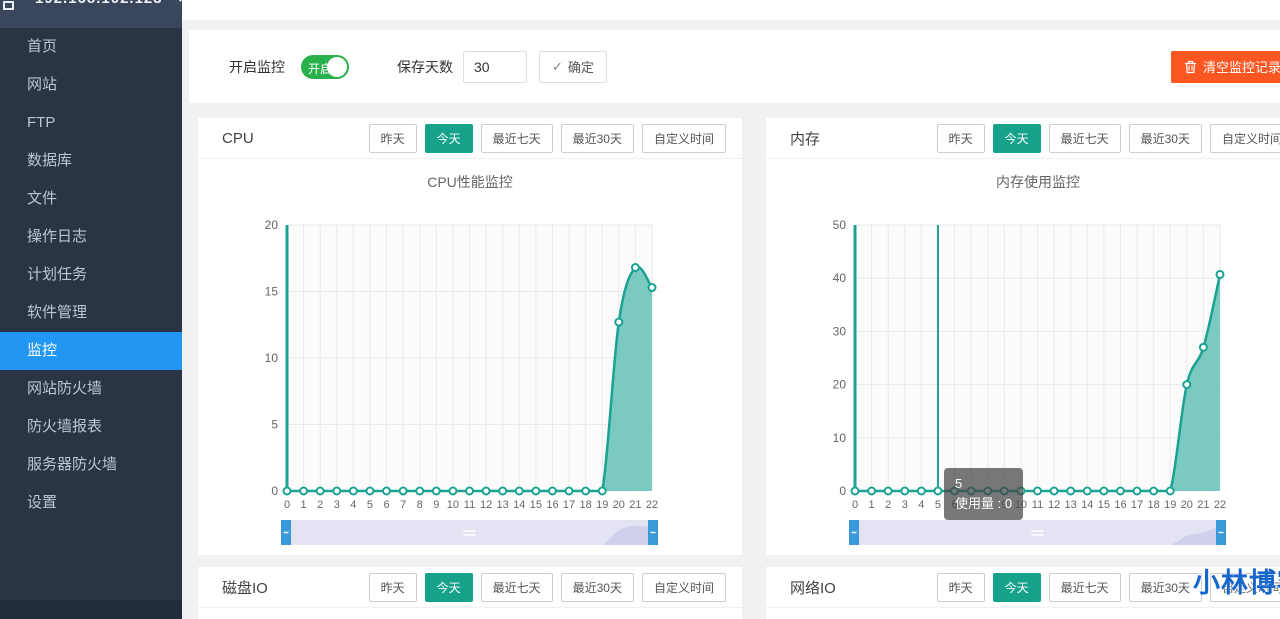  What do you see at coordinates (436, 505) in the screenshot?
I see `svg-text: 9` at bounding box center [436, 505].